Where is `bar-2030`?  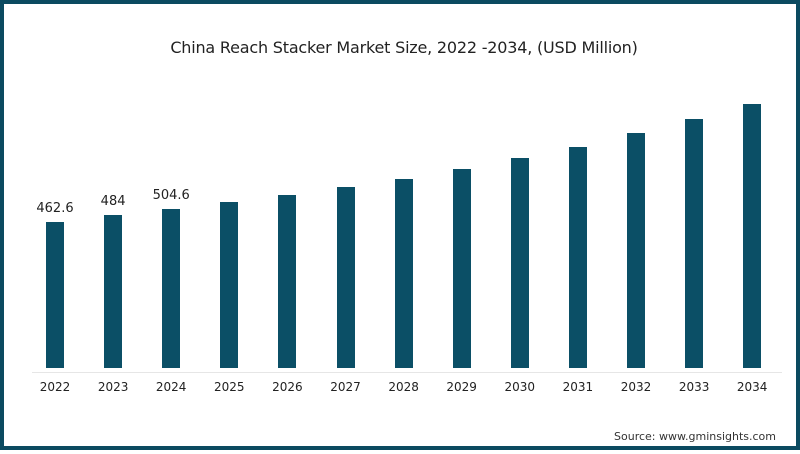 bar-2030 is located at coordinates (519, 263).